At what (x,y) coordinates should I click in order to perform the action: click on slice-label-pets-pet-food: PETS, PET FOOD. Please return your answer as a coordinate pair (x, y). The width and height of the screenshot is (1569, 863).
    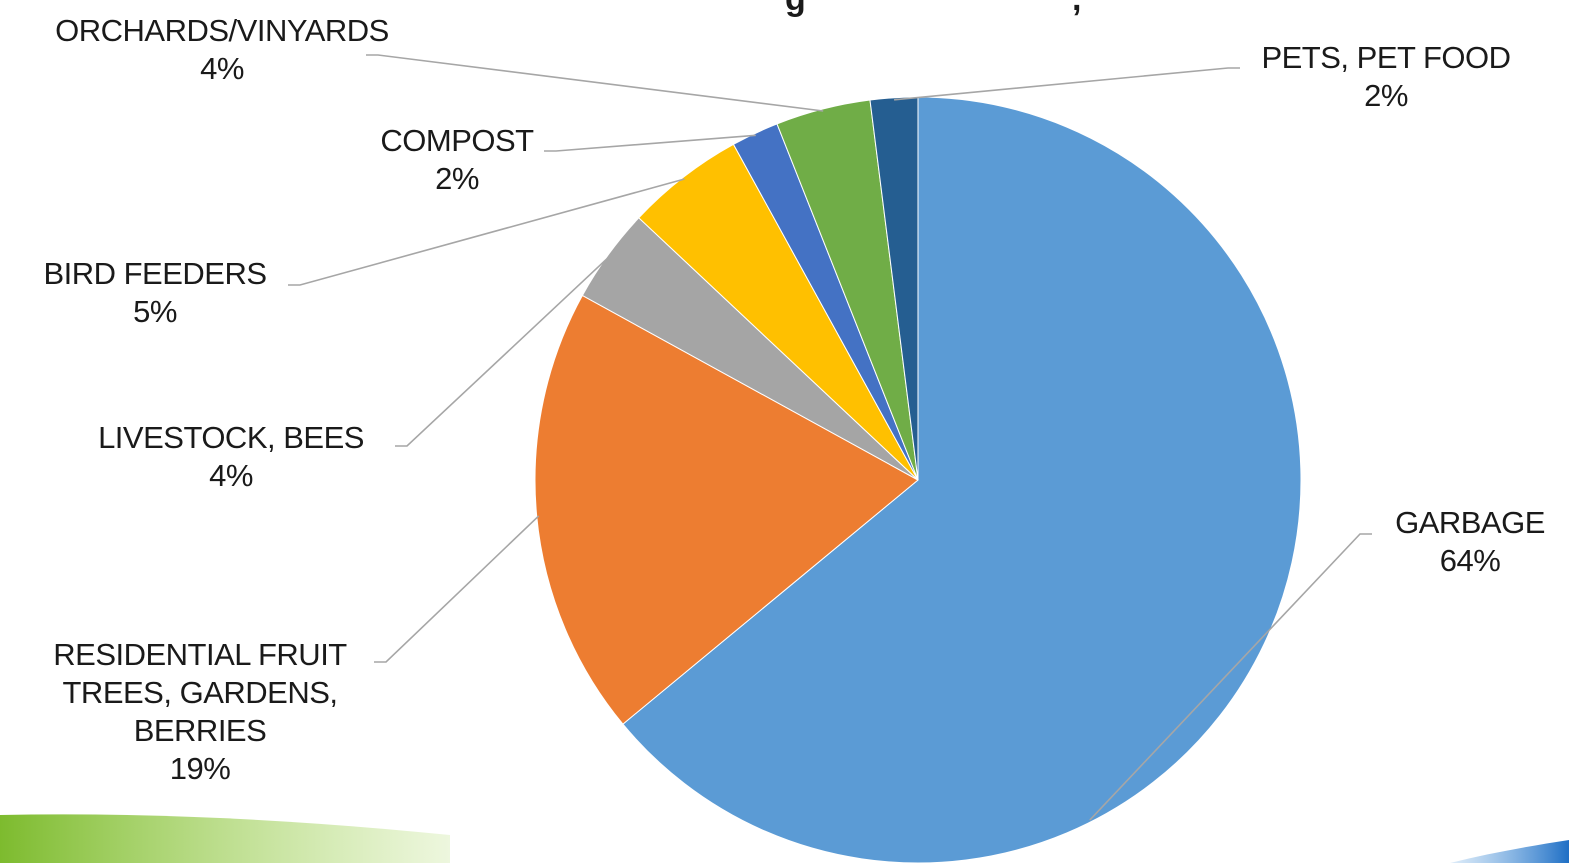
    Looking at the image, I should click on (1385, 57).